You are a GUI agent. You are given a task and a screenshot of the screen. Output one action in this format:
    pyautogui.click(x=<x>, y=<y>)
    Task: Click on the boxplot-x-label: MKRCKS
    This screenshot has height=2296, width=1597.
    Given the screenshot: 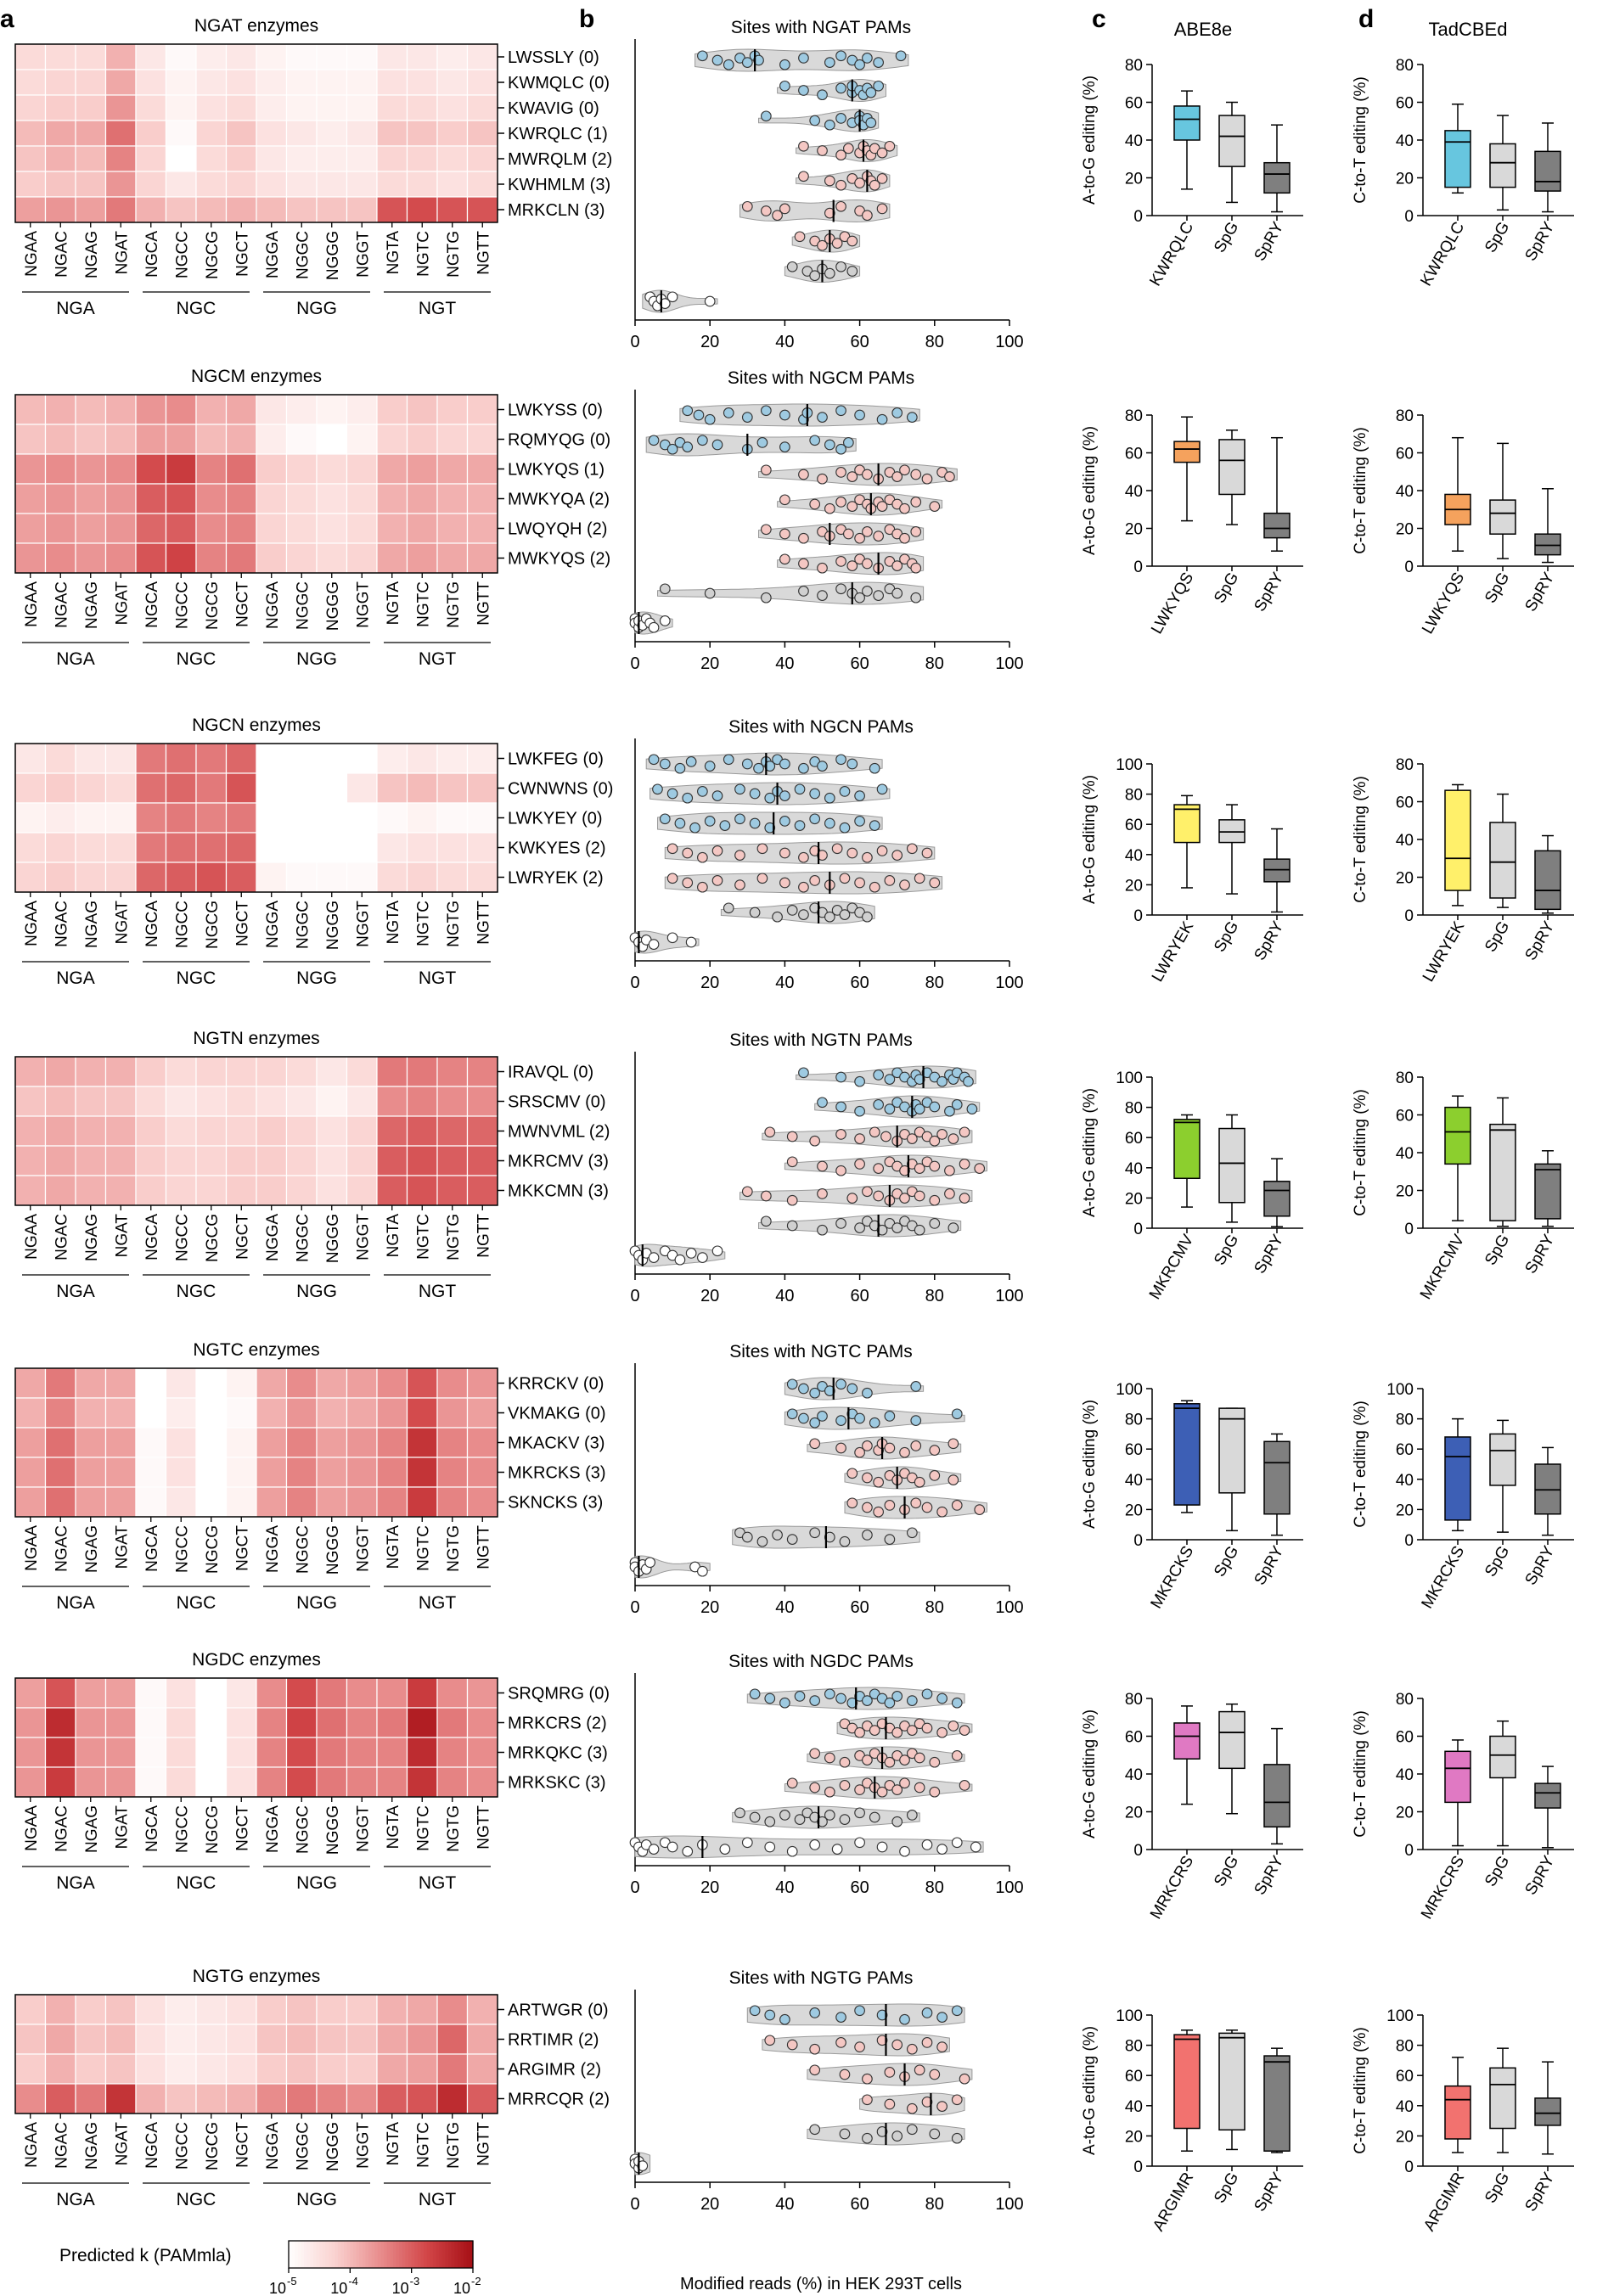 What is the action you would take?
    pyautogui.click(x=1443, y=1577)
    